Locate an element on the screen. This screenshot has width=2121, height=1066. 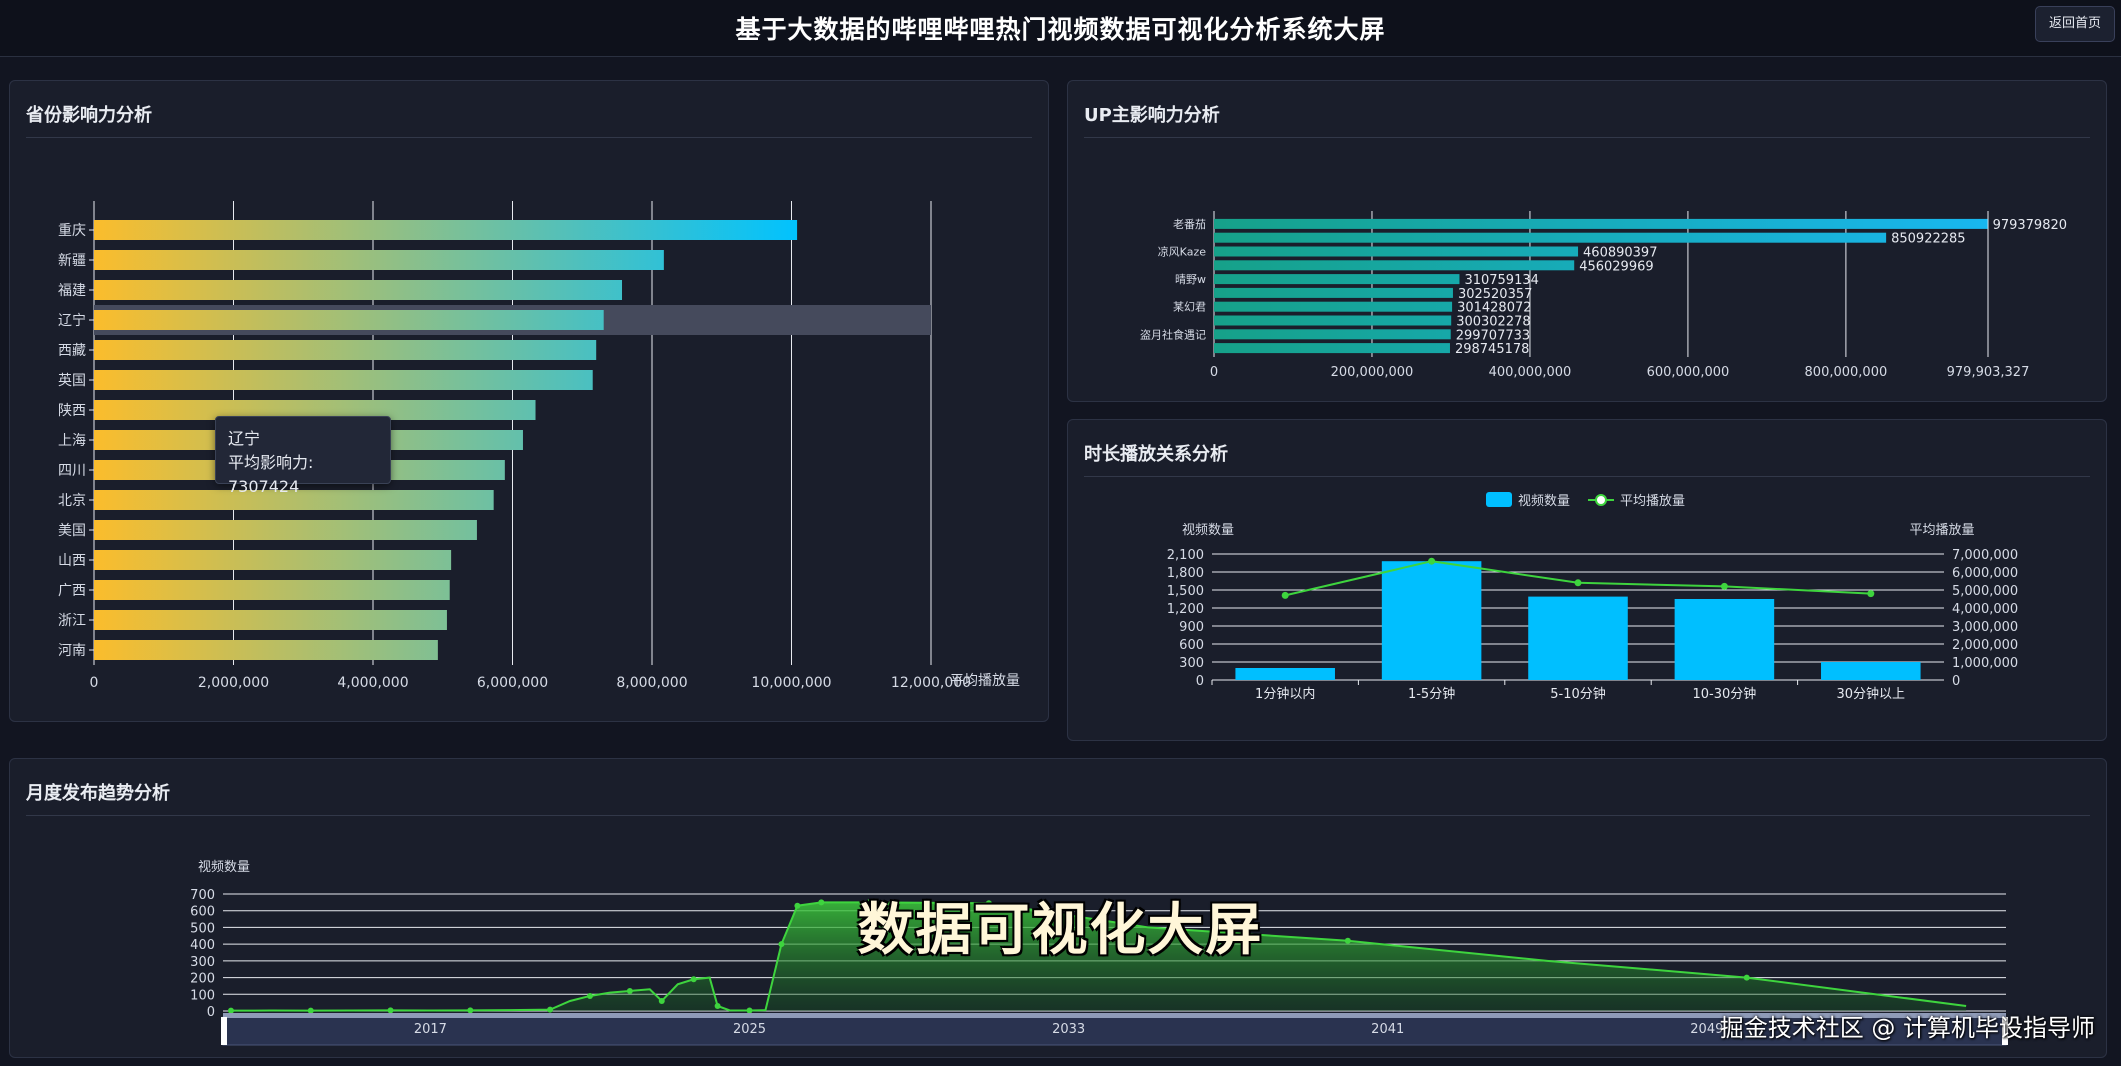
back-home-button: 返回首页 is located at coordinates (2075, 24).